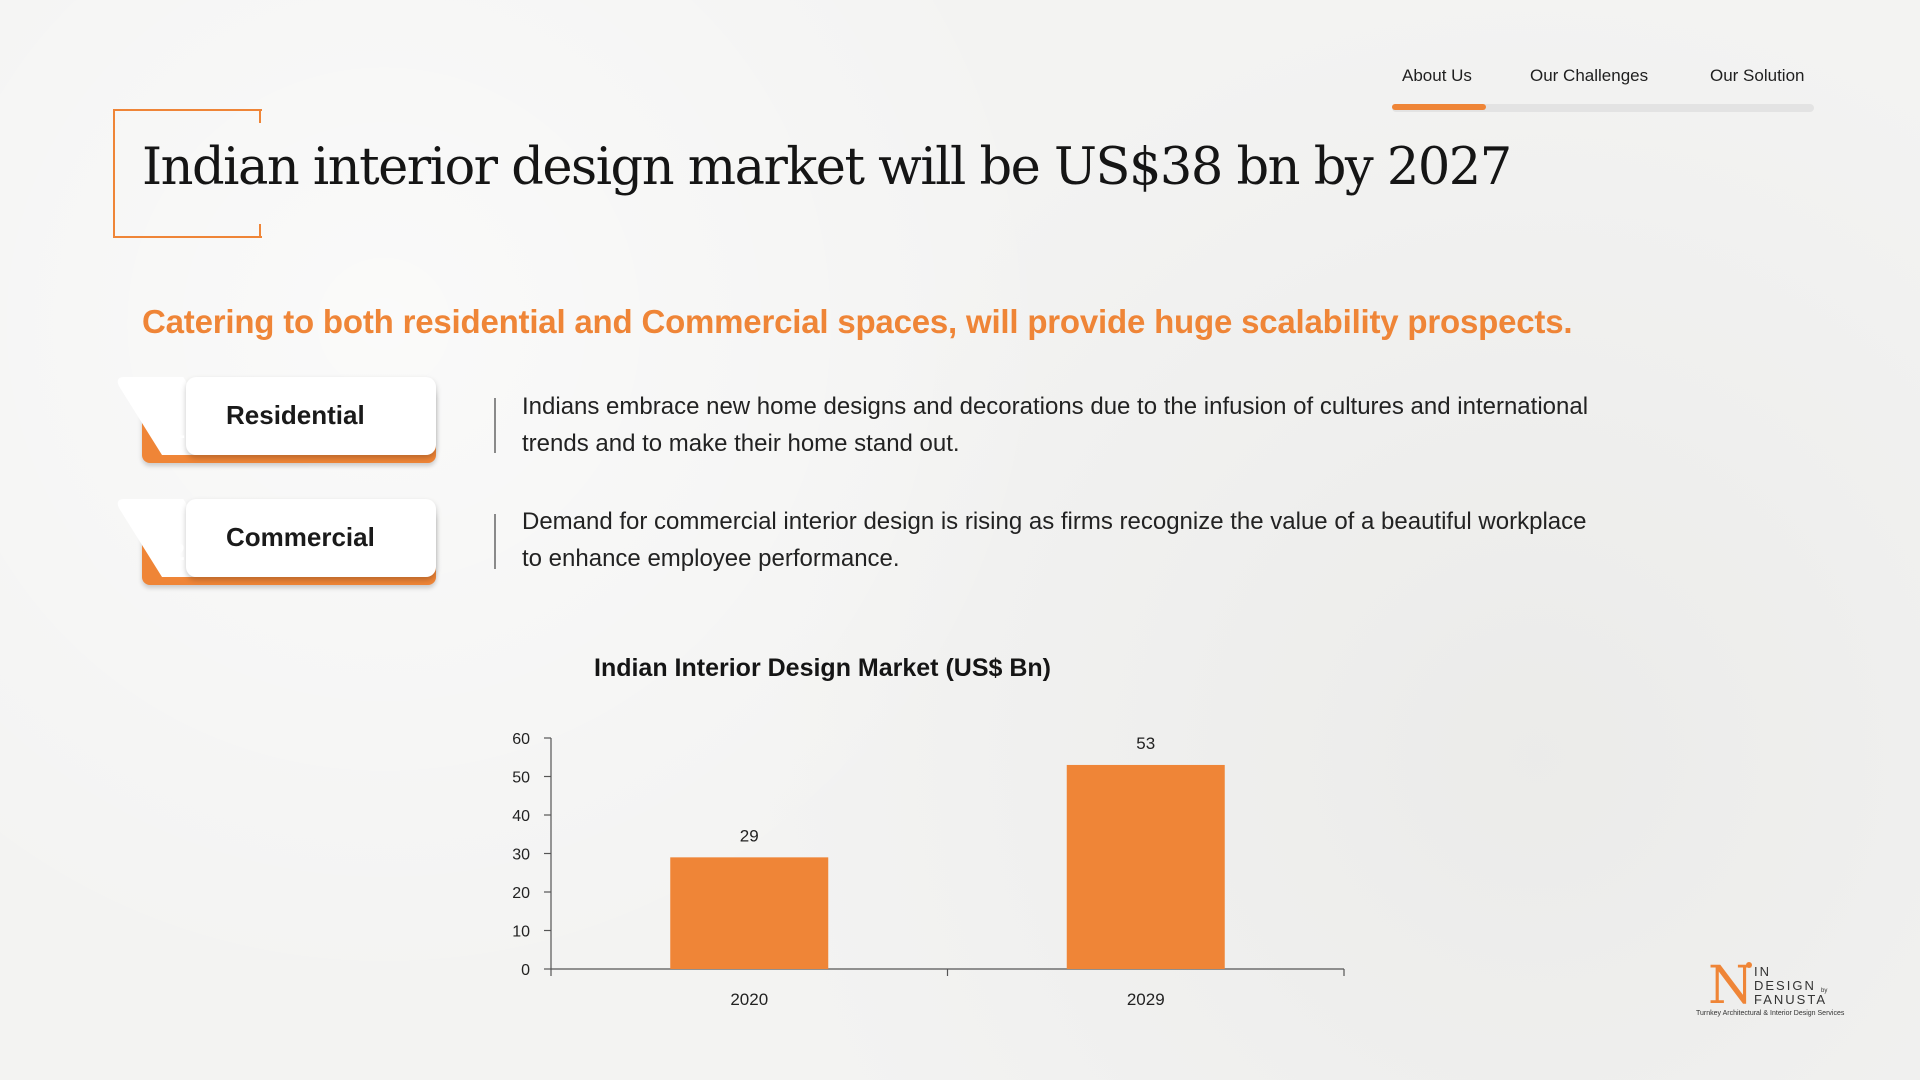 The image size is (1920, 1080). Describe the element at coordinates (1785, 985) in the screenshot. I see `logo-text-design: DESIGN` at that location.